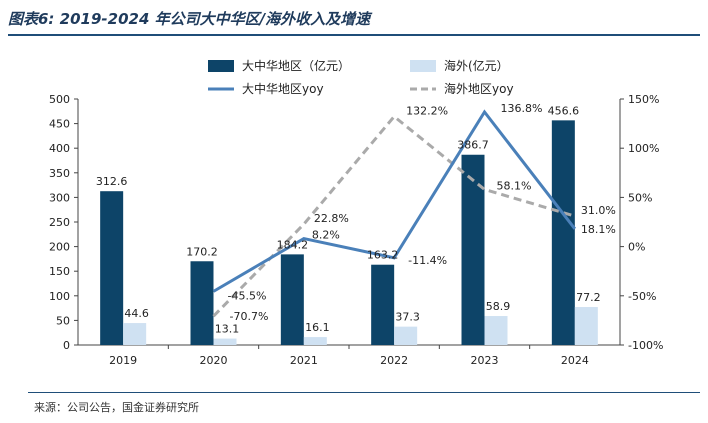 The width and height of the screenshot is (708, 423). What do you see at coordinates (407, 317) in the screenshot?
I see `overseas-value-label: 37.3` at bounding box center [407, 317].